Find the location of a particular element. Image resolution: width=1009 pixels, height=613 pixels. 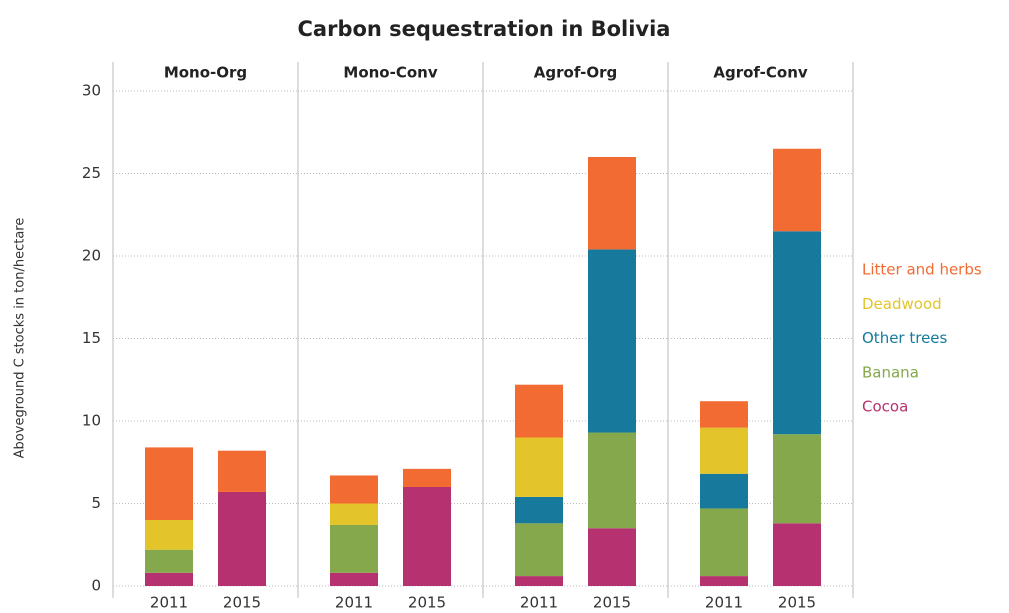

y-tick-label: 20 is located at coordinates (91, 256).